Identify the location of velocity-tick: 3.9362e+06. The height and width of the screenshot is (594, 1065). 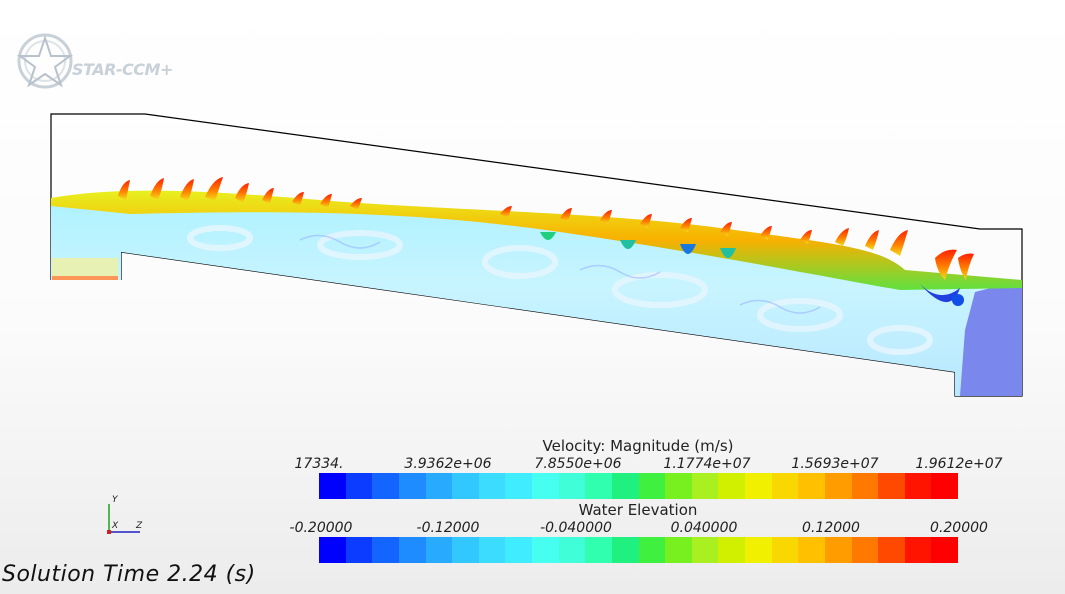
(448, 464).